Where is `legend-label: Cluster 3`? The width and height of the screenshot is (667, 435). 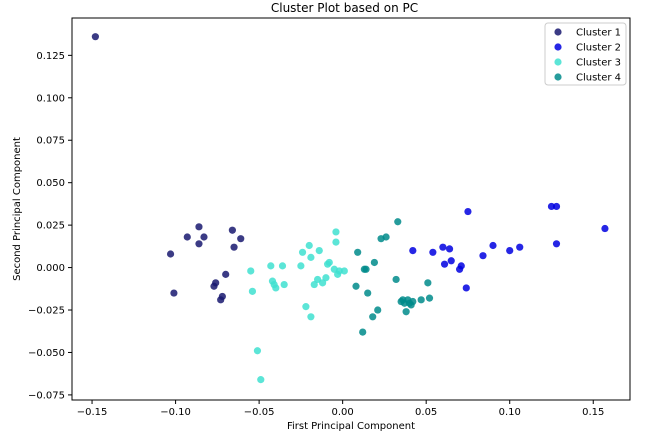 legend-label: Cluster 3 is located at coordinates (598, 63).